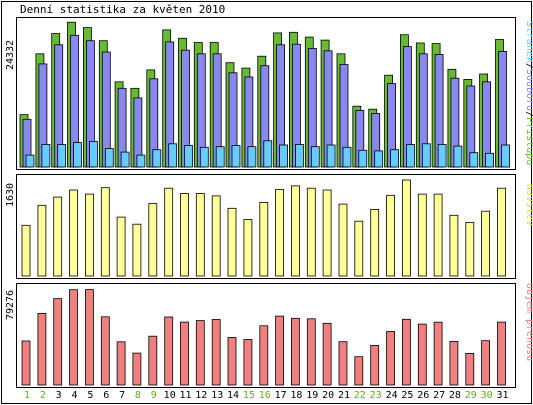 This screenshot has width=533, height=405. What do you see at coordinates (471, 395) in the screenshot?
I see `day-label: 29` at bounding box center [471, 395].